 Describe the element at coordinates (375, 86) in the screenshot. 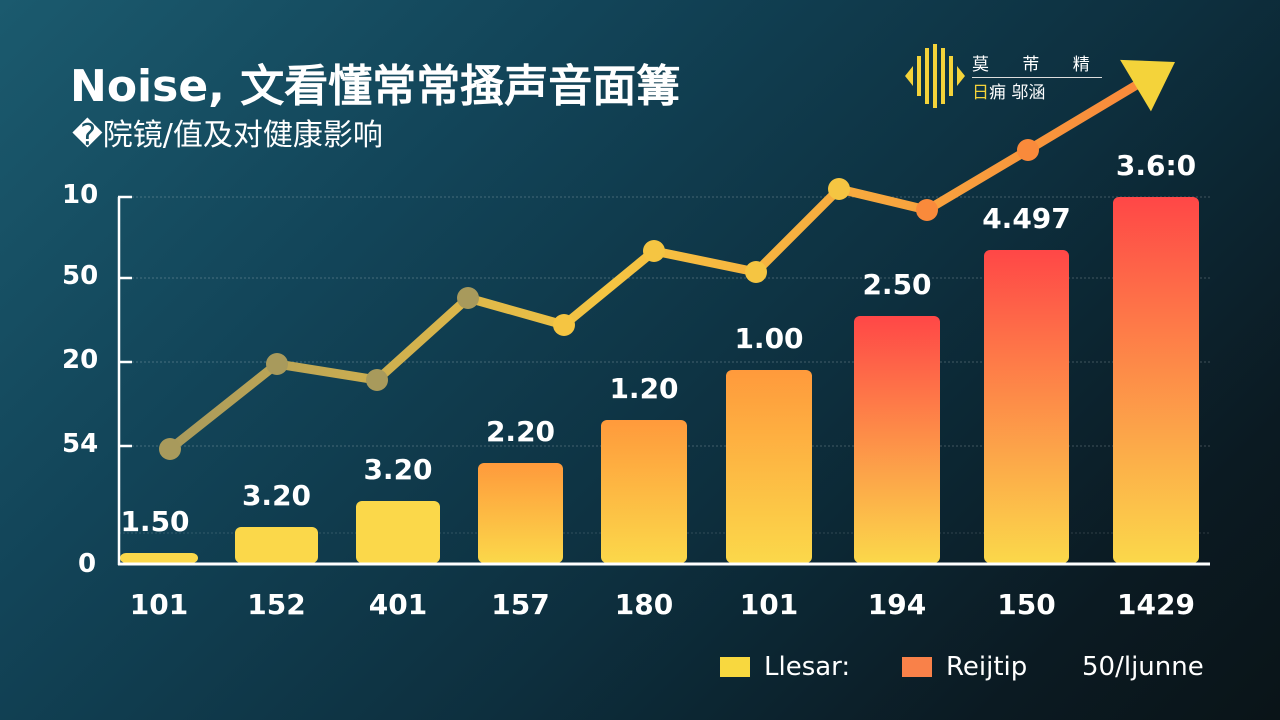

I see `chart-title: Noise, 文看懂常常搔声音面篝` at that location.